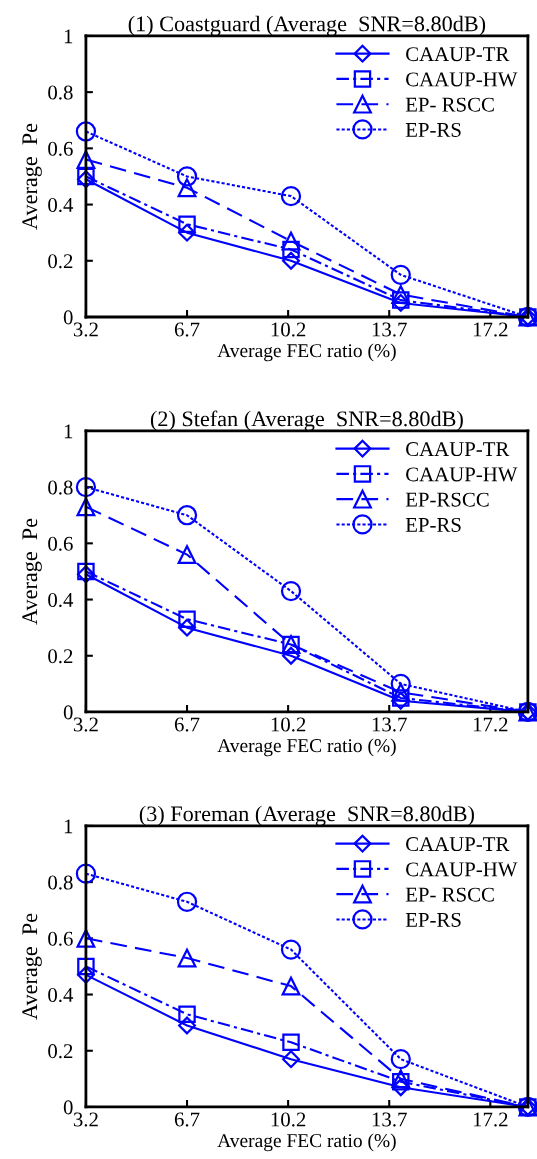 Image resolution: width=537 pixels, height=1159 pixels. What do you see at coordinates (447, 499) in the screenshot?
I see `legend-label: EP-RSCC` at bounding box center [447, 499].